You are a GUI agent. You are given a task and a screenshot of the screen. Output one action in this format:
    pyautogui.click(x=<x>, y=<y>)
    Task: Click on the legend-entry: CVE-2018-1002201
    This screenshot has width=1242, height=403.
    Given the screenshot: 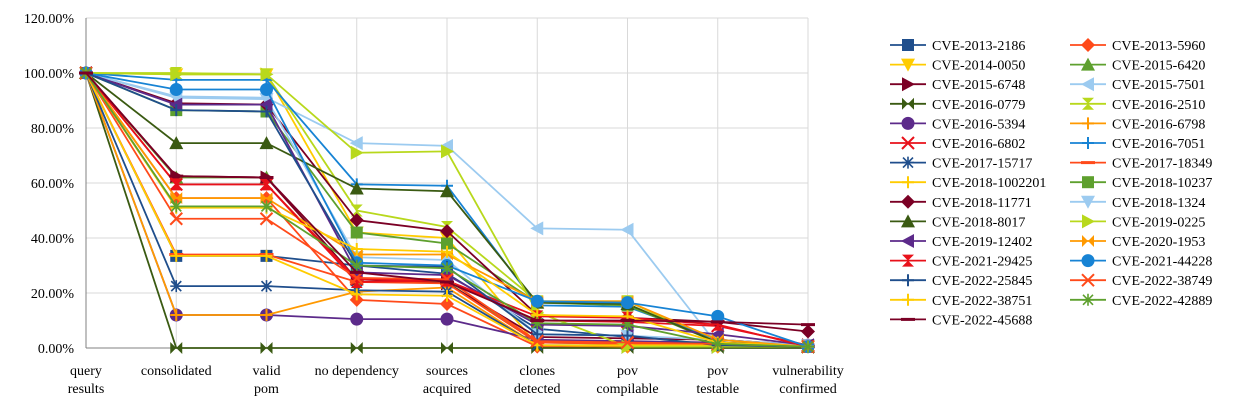 What is the action you would take?
    pyautogui.click(x=968, y=183)
    